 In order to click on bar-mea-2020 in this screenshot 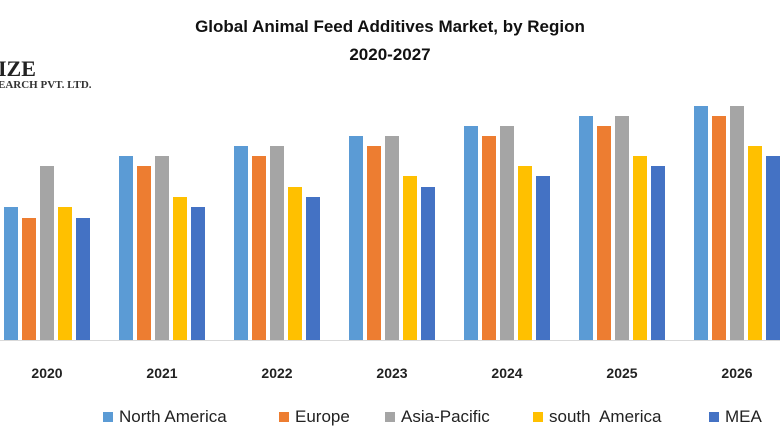, I will do `click(83, 279)`.